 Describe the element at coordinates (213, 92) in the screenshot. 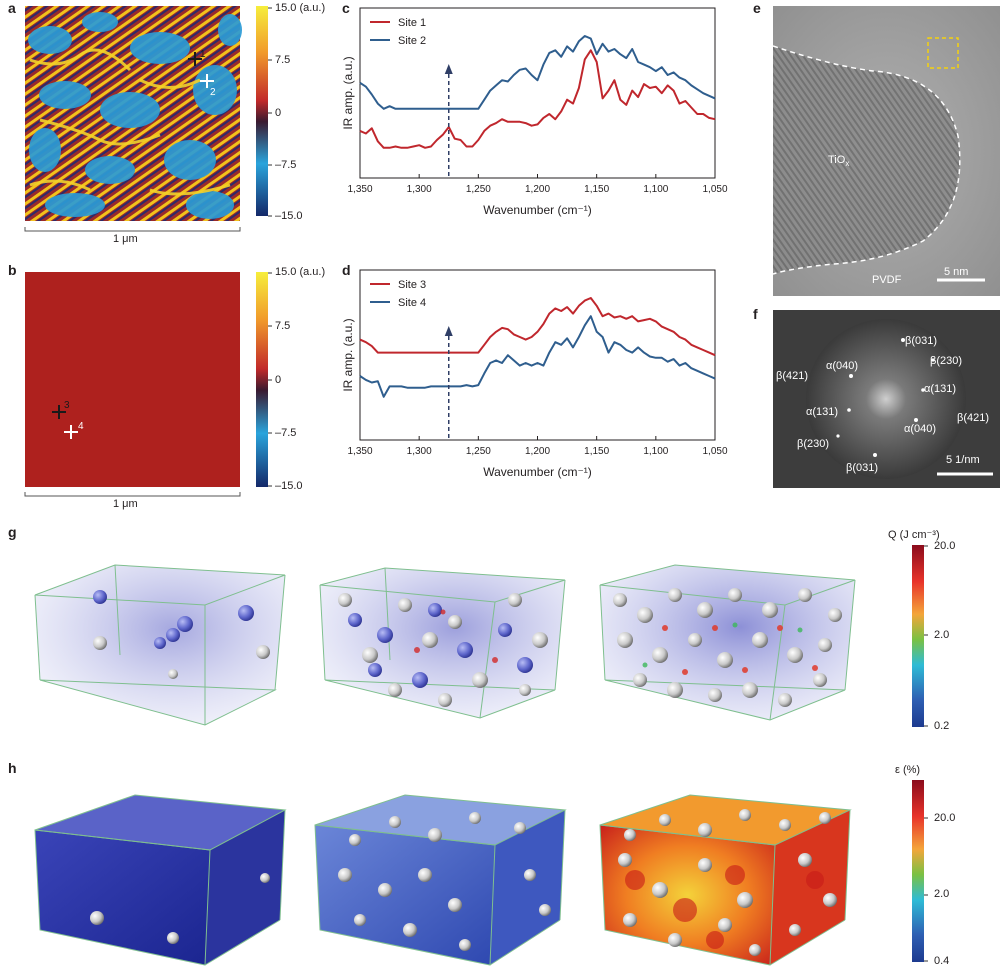

I see `site-2-label: 2` at that location.